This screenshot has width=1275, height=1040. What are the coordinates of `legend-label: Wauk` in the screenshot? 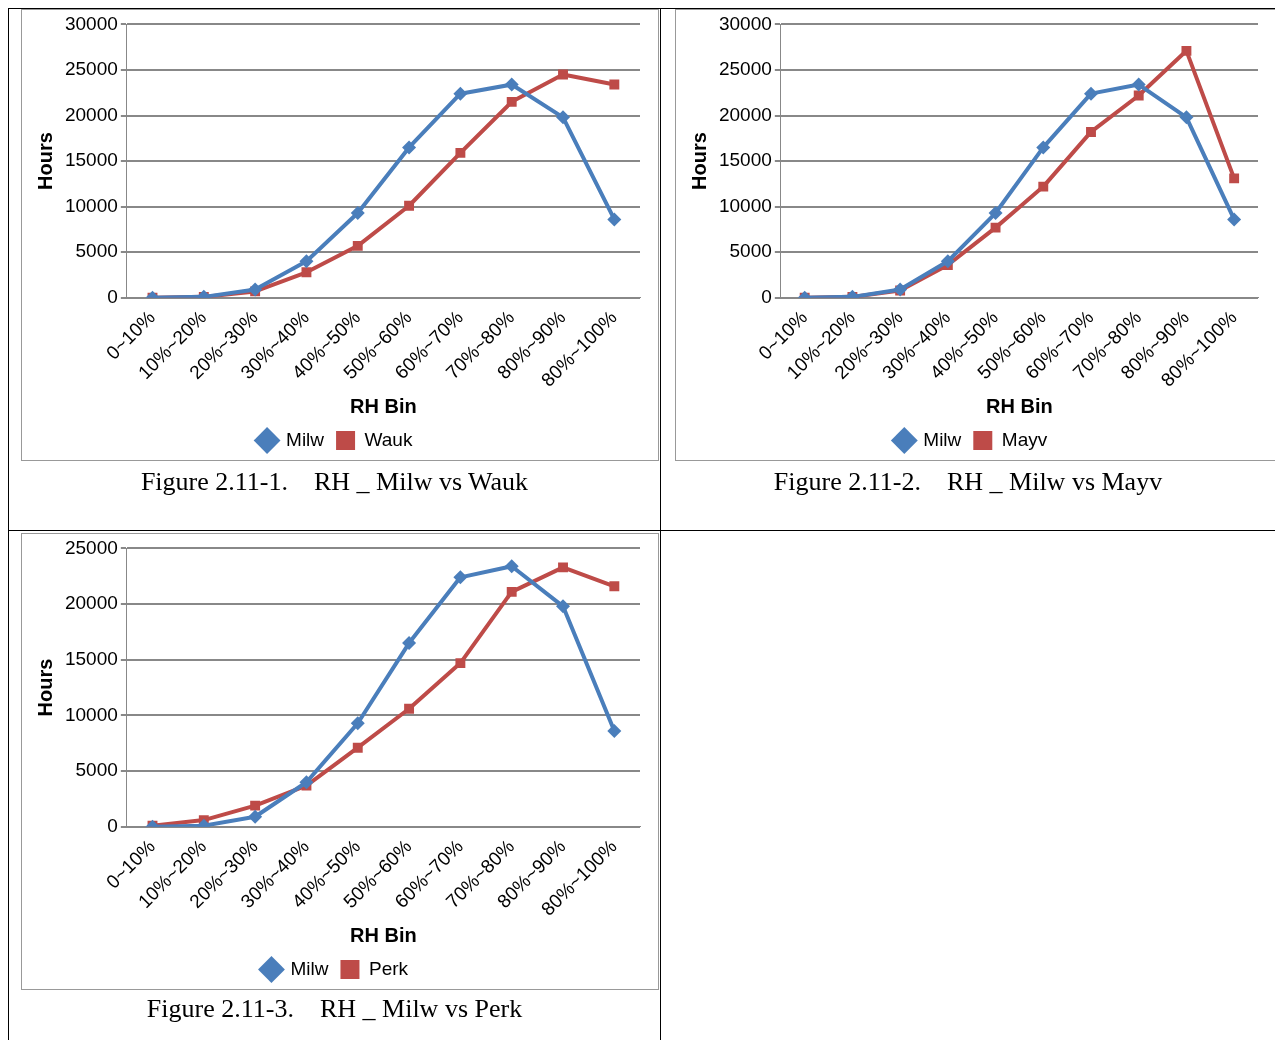 It's located at (388, 439).